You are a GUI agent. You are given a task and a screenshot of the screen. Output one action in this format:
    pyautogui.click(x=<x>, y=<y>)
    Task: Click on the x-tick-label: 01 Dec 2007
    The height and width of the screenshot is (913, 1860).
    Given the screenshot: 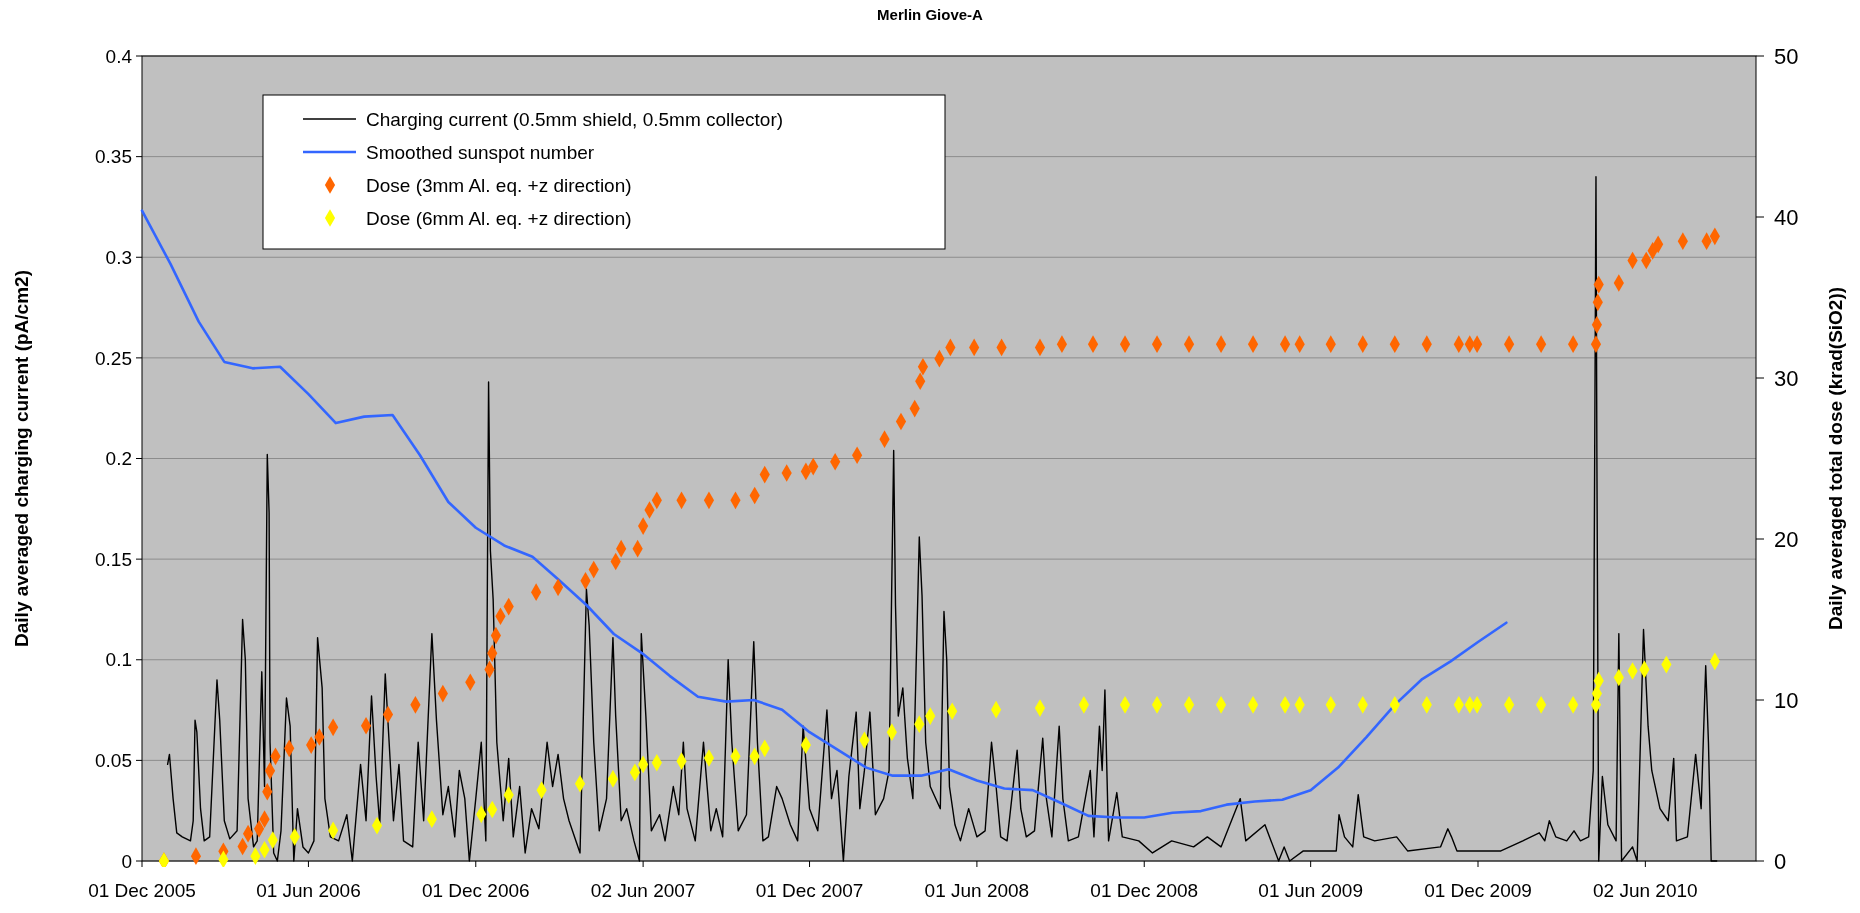 What is the action you would take?
    pyautogui.click(x=809, y=890)
    